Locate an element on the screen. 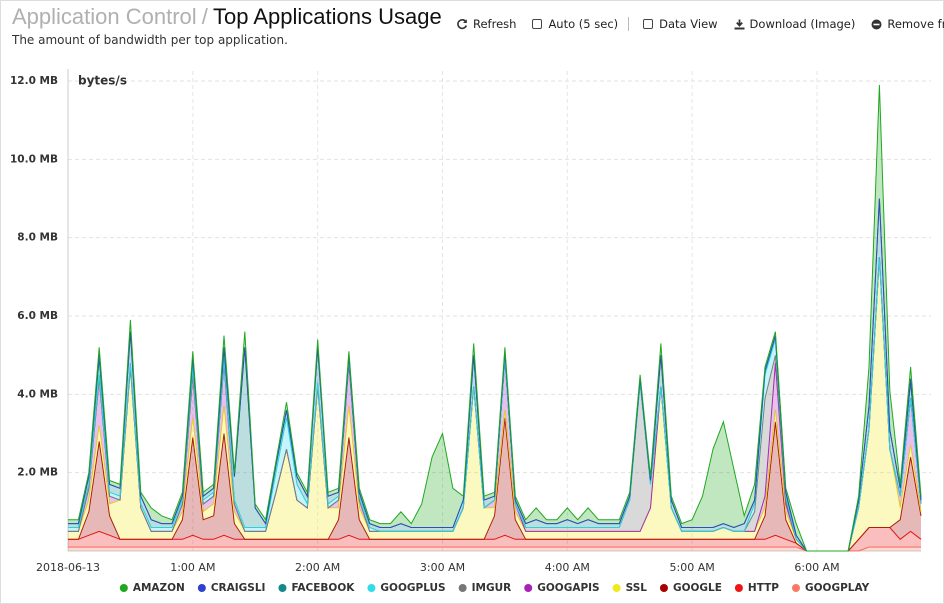 The image size is (944, 604). refresh-button: Refresh is located at coordinates (486, 24).